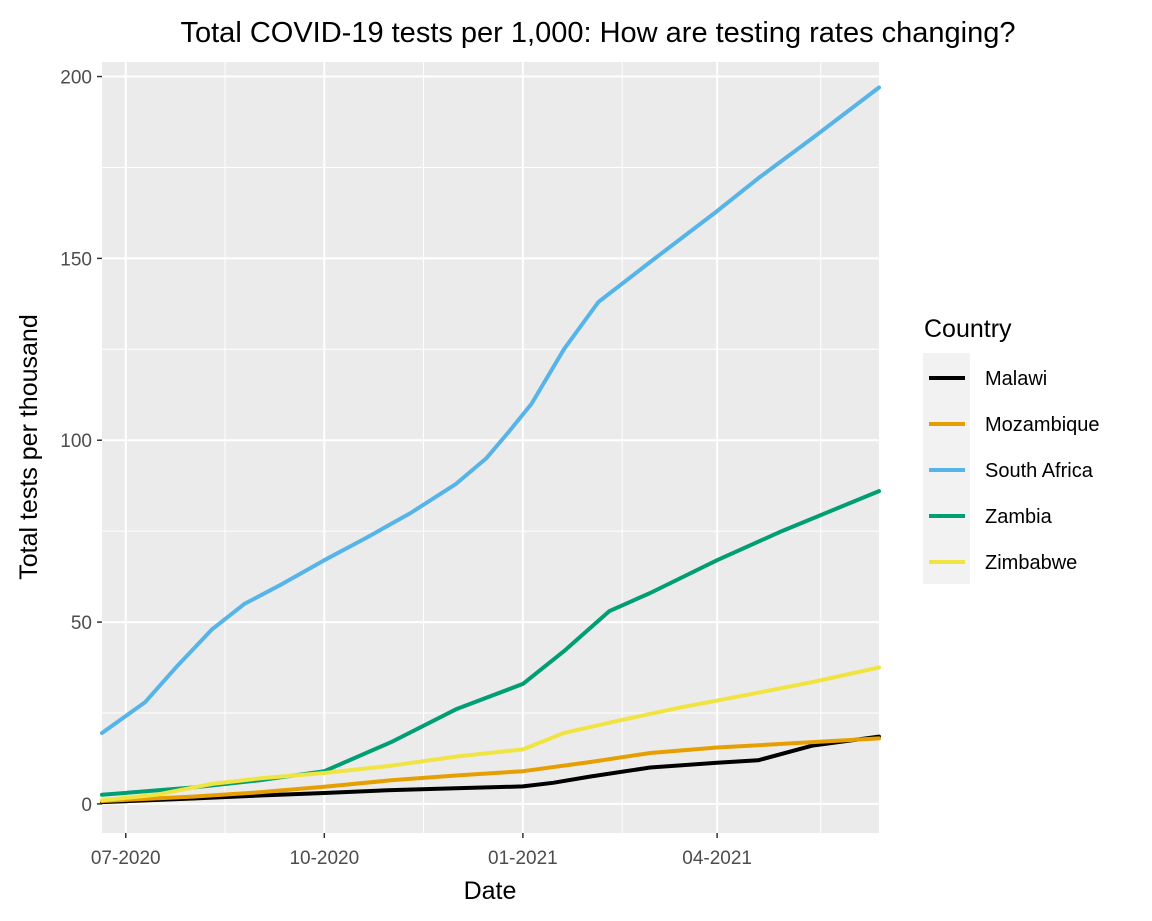 The width and height of the screenshot is (1152, 921). What do you see at coordinates (29, 446) in the screenshot?
I see `y-axis-title: Total tests per thousand` at bounding box center [29, 446].